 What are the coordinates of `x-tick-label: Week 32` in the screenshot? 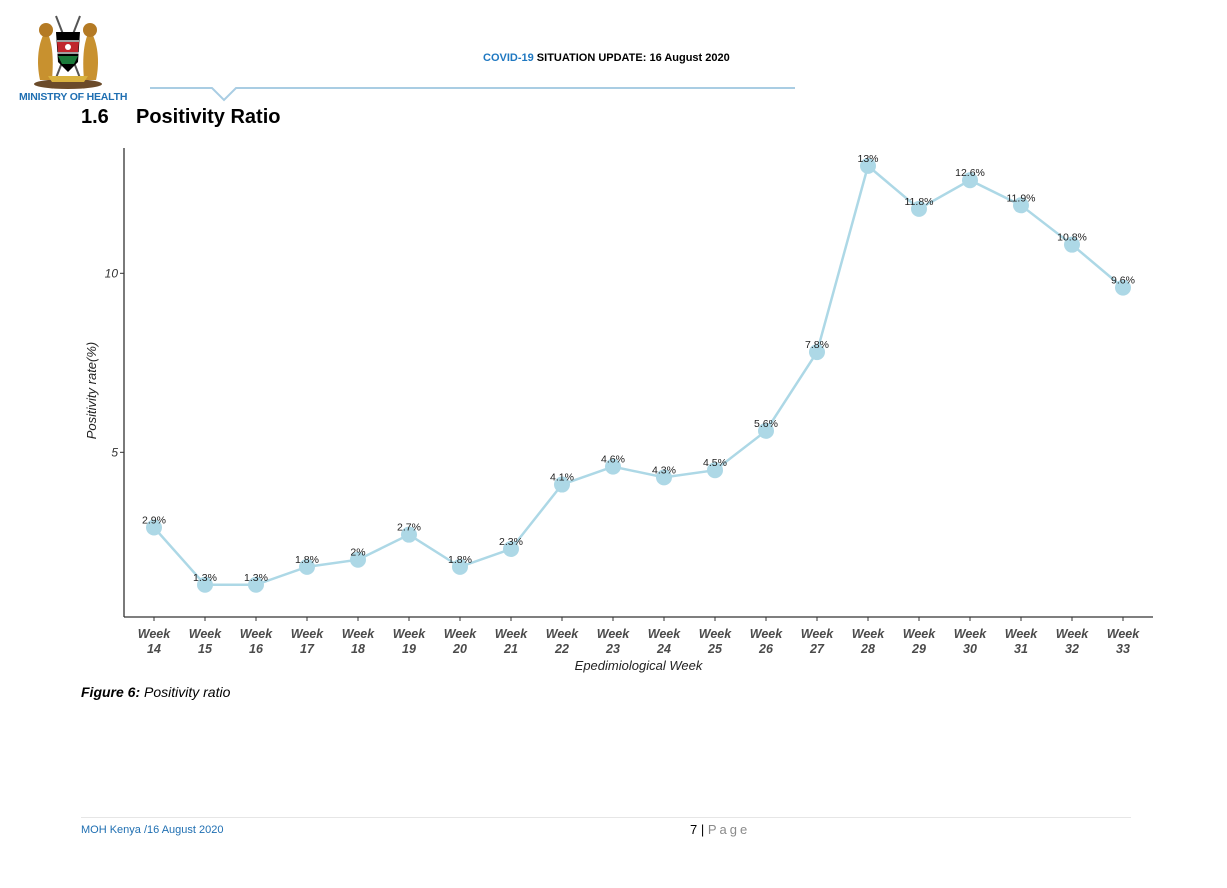 It's located at (1072, 641).